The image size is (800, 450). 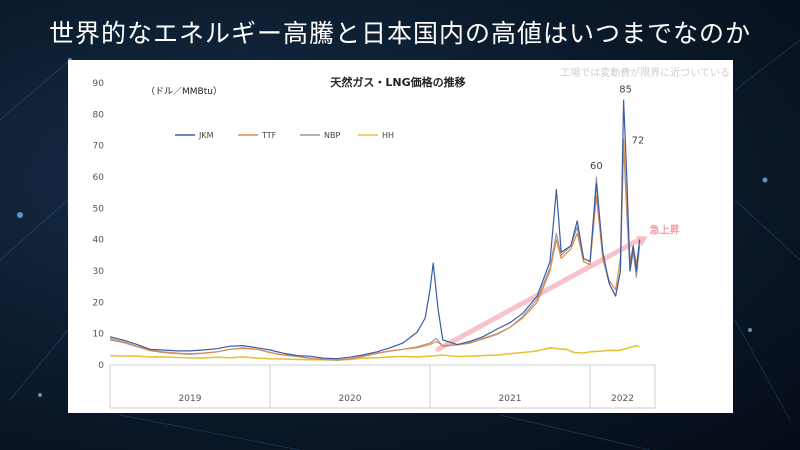 What do you see at coordinates (397, 82) in the screenshot?
I see `chart-title: 天然ガス・LNG価格の推移` at bounding box center [397, 82].